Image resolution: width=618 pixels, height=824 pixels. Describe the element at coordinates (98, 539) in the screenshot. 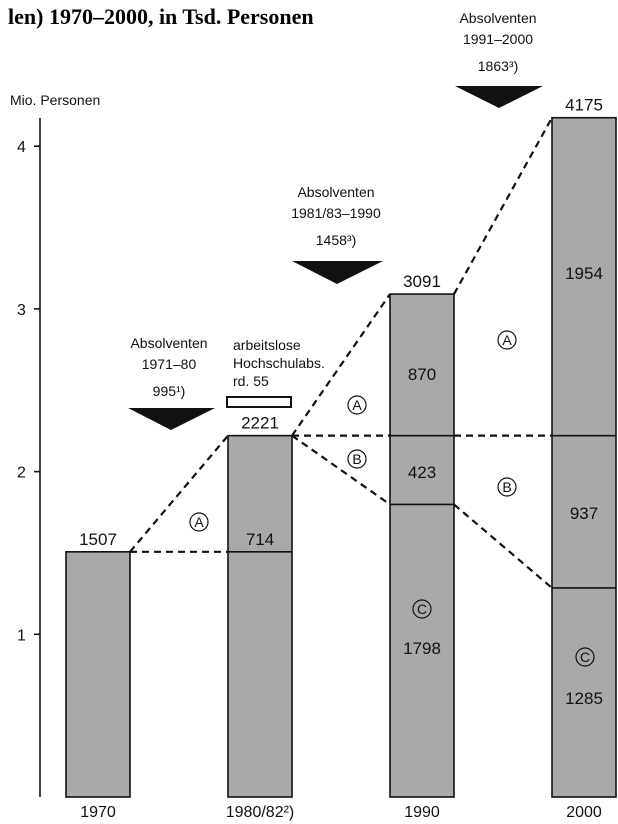

I see `total-label: 1507` at that location.